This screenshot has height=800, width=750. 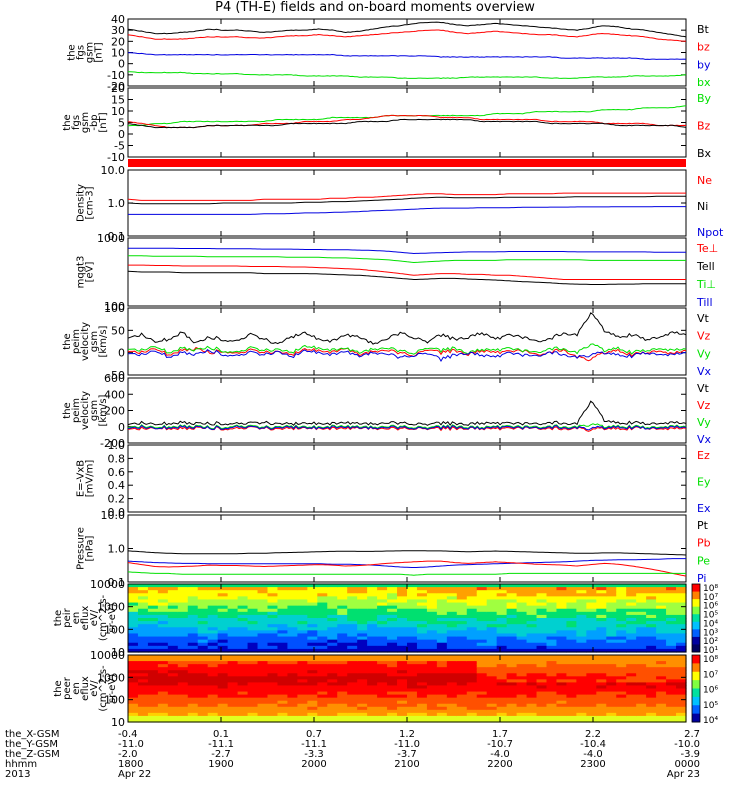 What do you see at coordinates (703, 525) in the screenshot?
I see `legend-label: Pt` at bounding box center [703, 525].